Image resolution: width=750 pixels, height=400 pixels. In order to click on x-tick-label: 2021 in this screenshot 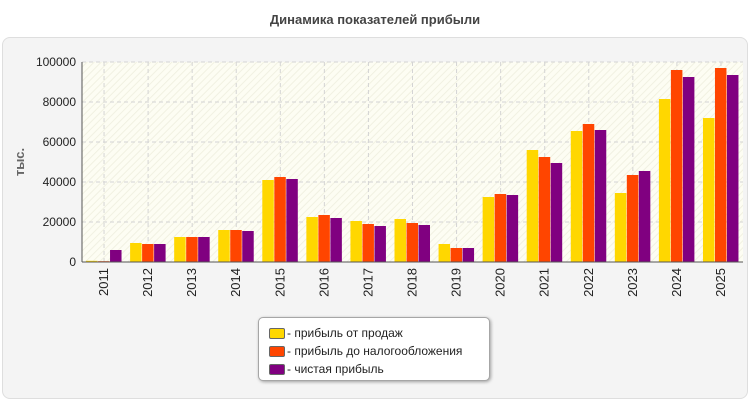, I will do `click(544, 282)`.